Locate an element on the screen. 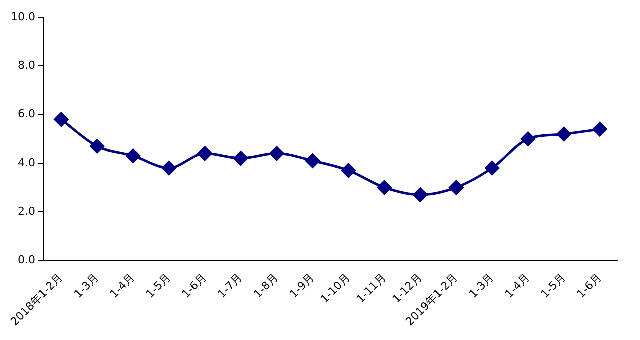 Image resolution: width=640 pixels, height=340 pixels. y-tick-label: 4.0 is located at coordinates (27, 163).